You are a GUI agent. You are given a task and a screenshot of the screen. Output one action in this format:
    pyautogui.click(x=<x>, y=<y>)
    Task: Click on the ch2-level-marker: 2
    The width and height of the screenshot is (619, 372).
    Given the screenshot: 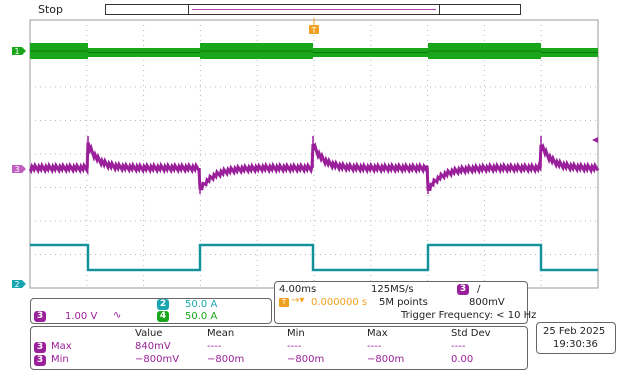 What is the action you would take?
    pyautogui.click(x=19, y=284)
    